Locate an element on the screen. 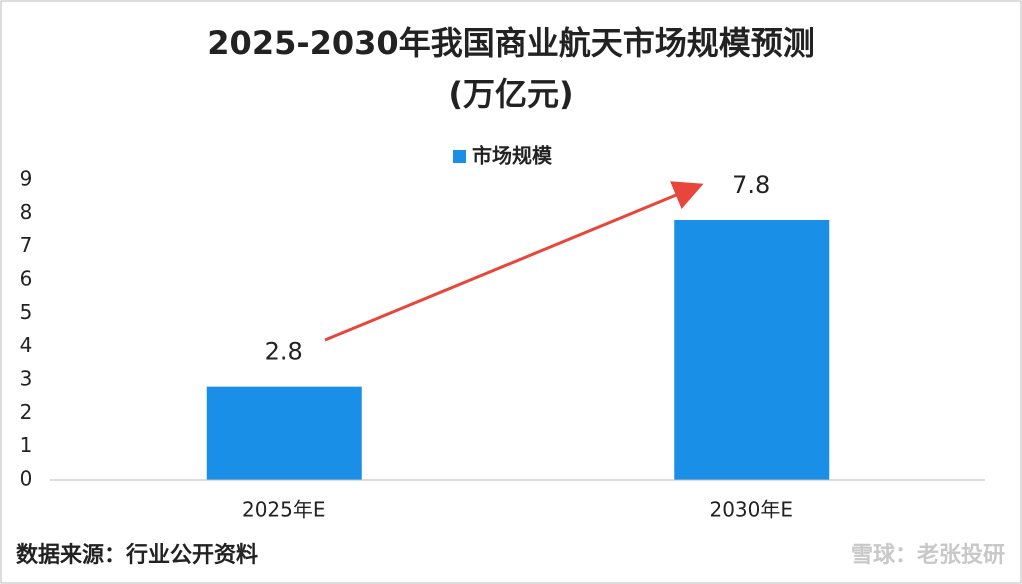  data-label: 7.8 is located at coordinates (751, 185).